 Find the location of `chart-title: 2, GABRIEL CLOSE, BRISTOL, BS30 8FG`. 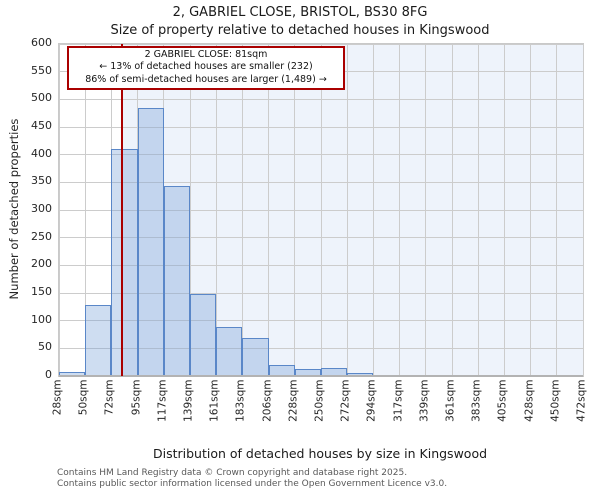

chart-title: 2, GABRIEL CLOSE, BRISTOL, BS30 8FG is located at coordinates (300, 12).